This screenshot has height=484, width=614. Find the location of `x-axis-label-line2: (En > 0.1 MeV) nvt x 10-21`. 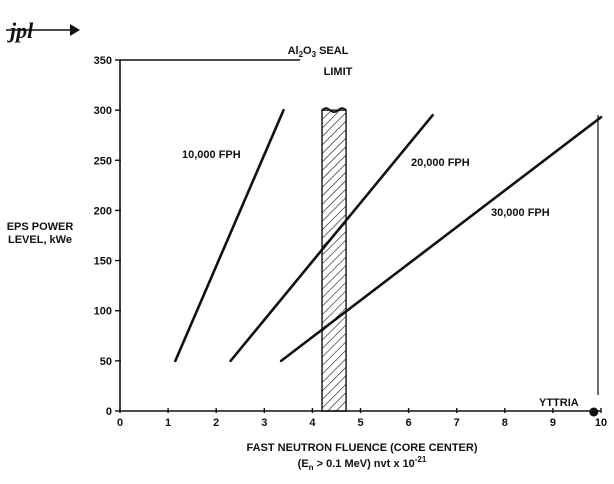

x-axis-label-line2: (En > 0.1 MeV) nvt x 10-21 is located at coordinates (362, 463).